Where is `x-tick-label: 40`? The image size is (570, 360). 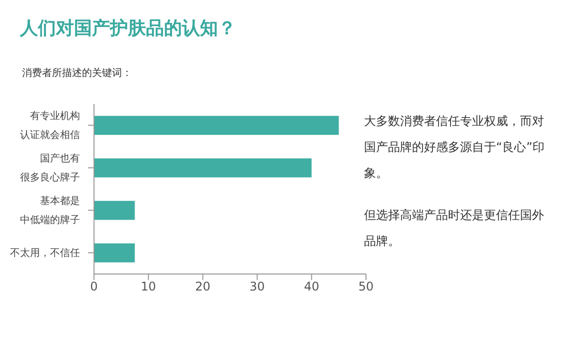 x-tick-label: 40 is located at coordinates (312, 287).